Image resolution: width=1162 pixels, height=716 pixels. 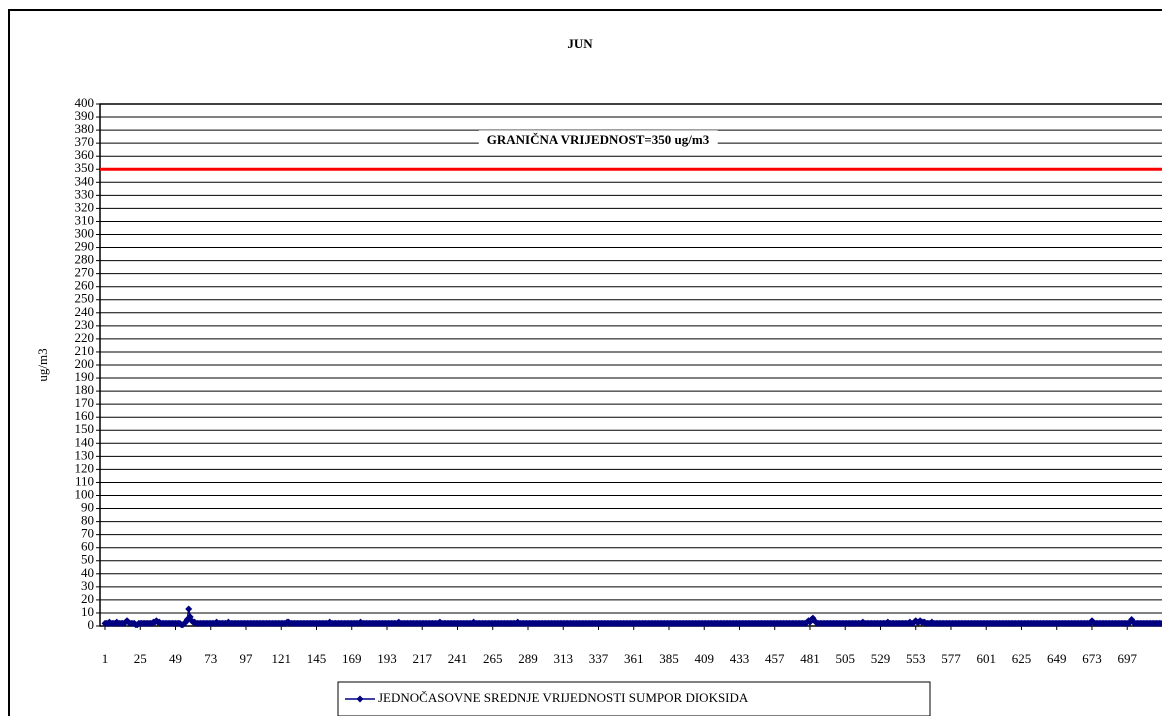 What do you see at coordinates (85, 415) in the screenshot?
I see `y-tick-label: 160` at bounding box center [85, 415].